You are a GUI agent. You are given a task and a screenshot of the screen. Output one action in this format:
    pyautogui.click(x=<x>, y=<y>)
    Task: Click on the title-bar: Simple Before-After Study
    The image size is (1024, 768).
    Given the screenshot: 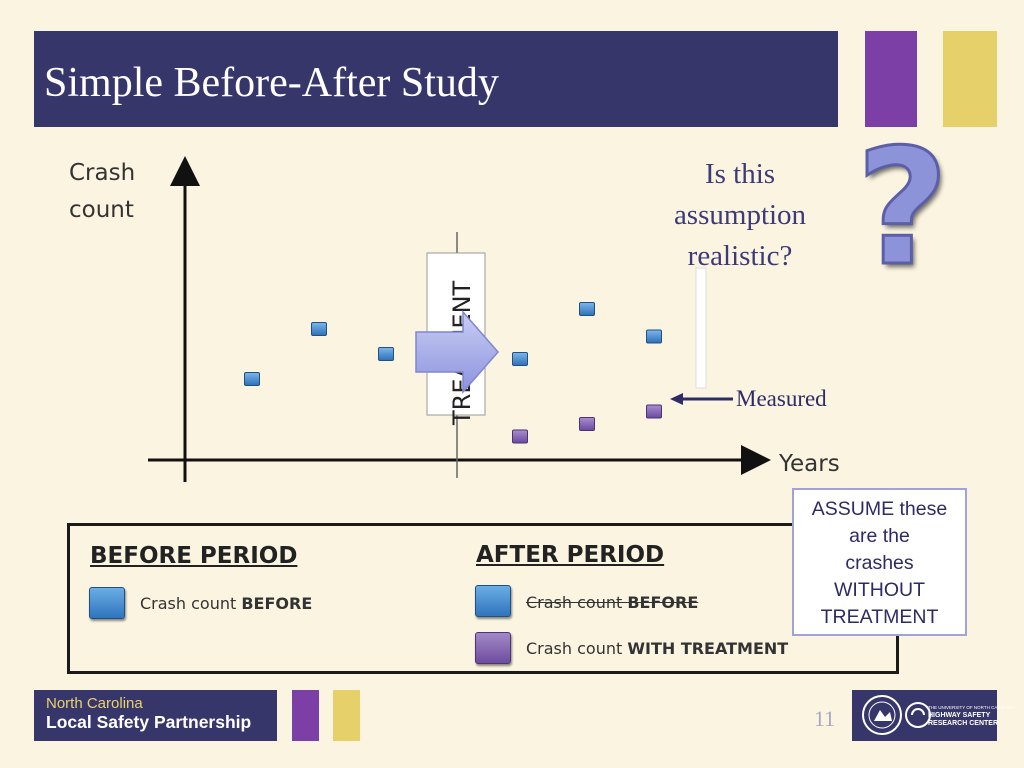 What is the action you would take?
    pyautogui.click(x=436, y=79)
    